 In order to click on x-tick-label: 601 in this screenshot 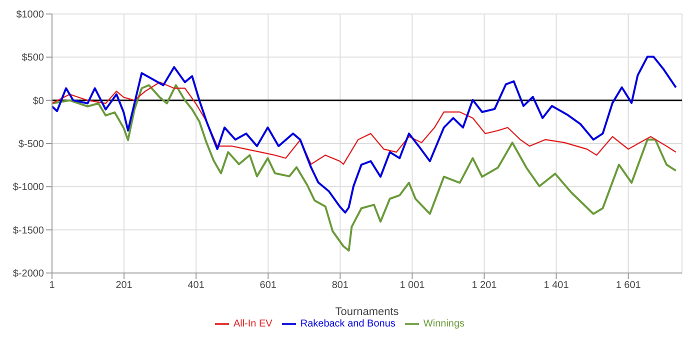, I will do `click(268, 286)`.